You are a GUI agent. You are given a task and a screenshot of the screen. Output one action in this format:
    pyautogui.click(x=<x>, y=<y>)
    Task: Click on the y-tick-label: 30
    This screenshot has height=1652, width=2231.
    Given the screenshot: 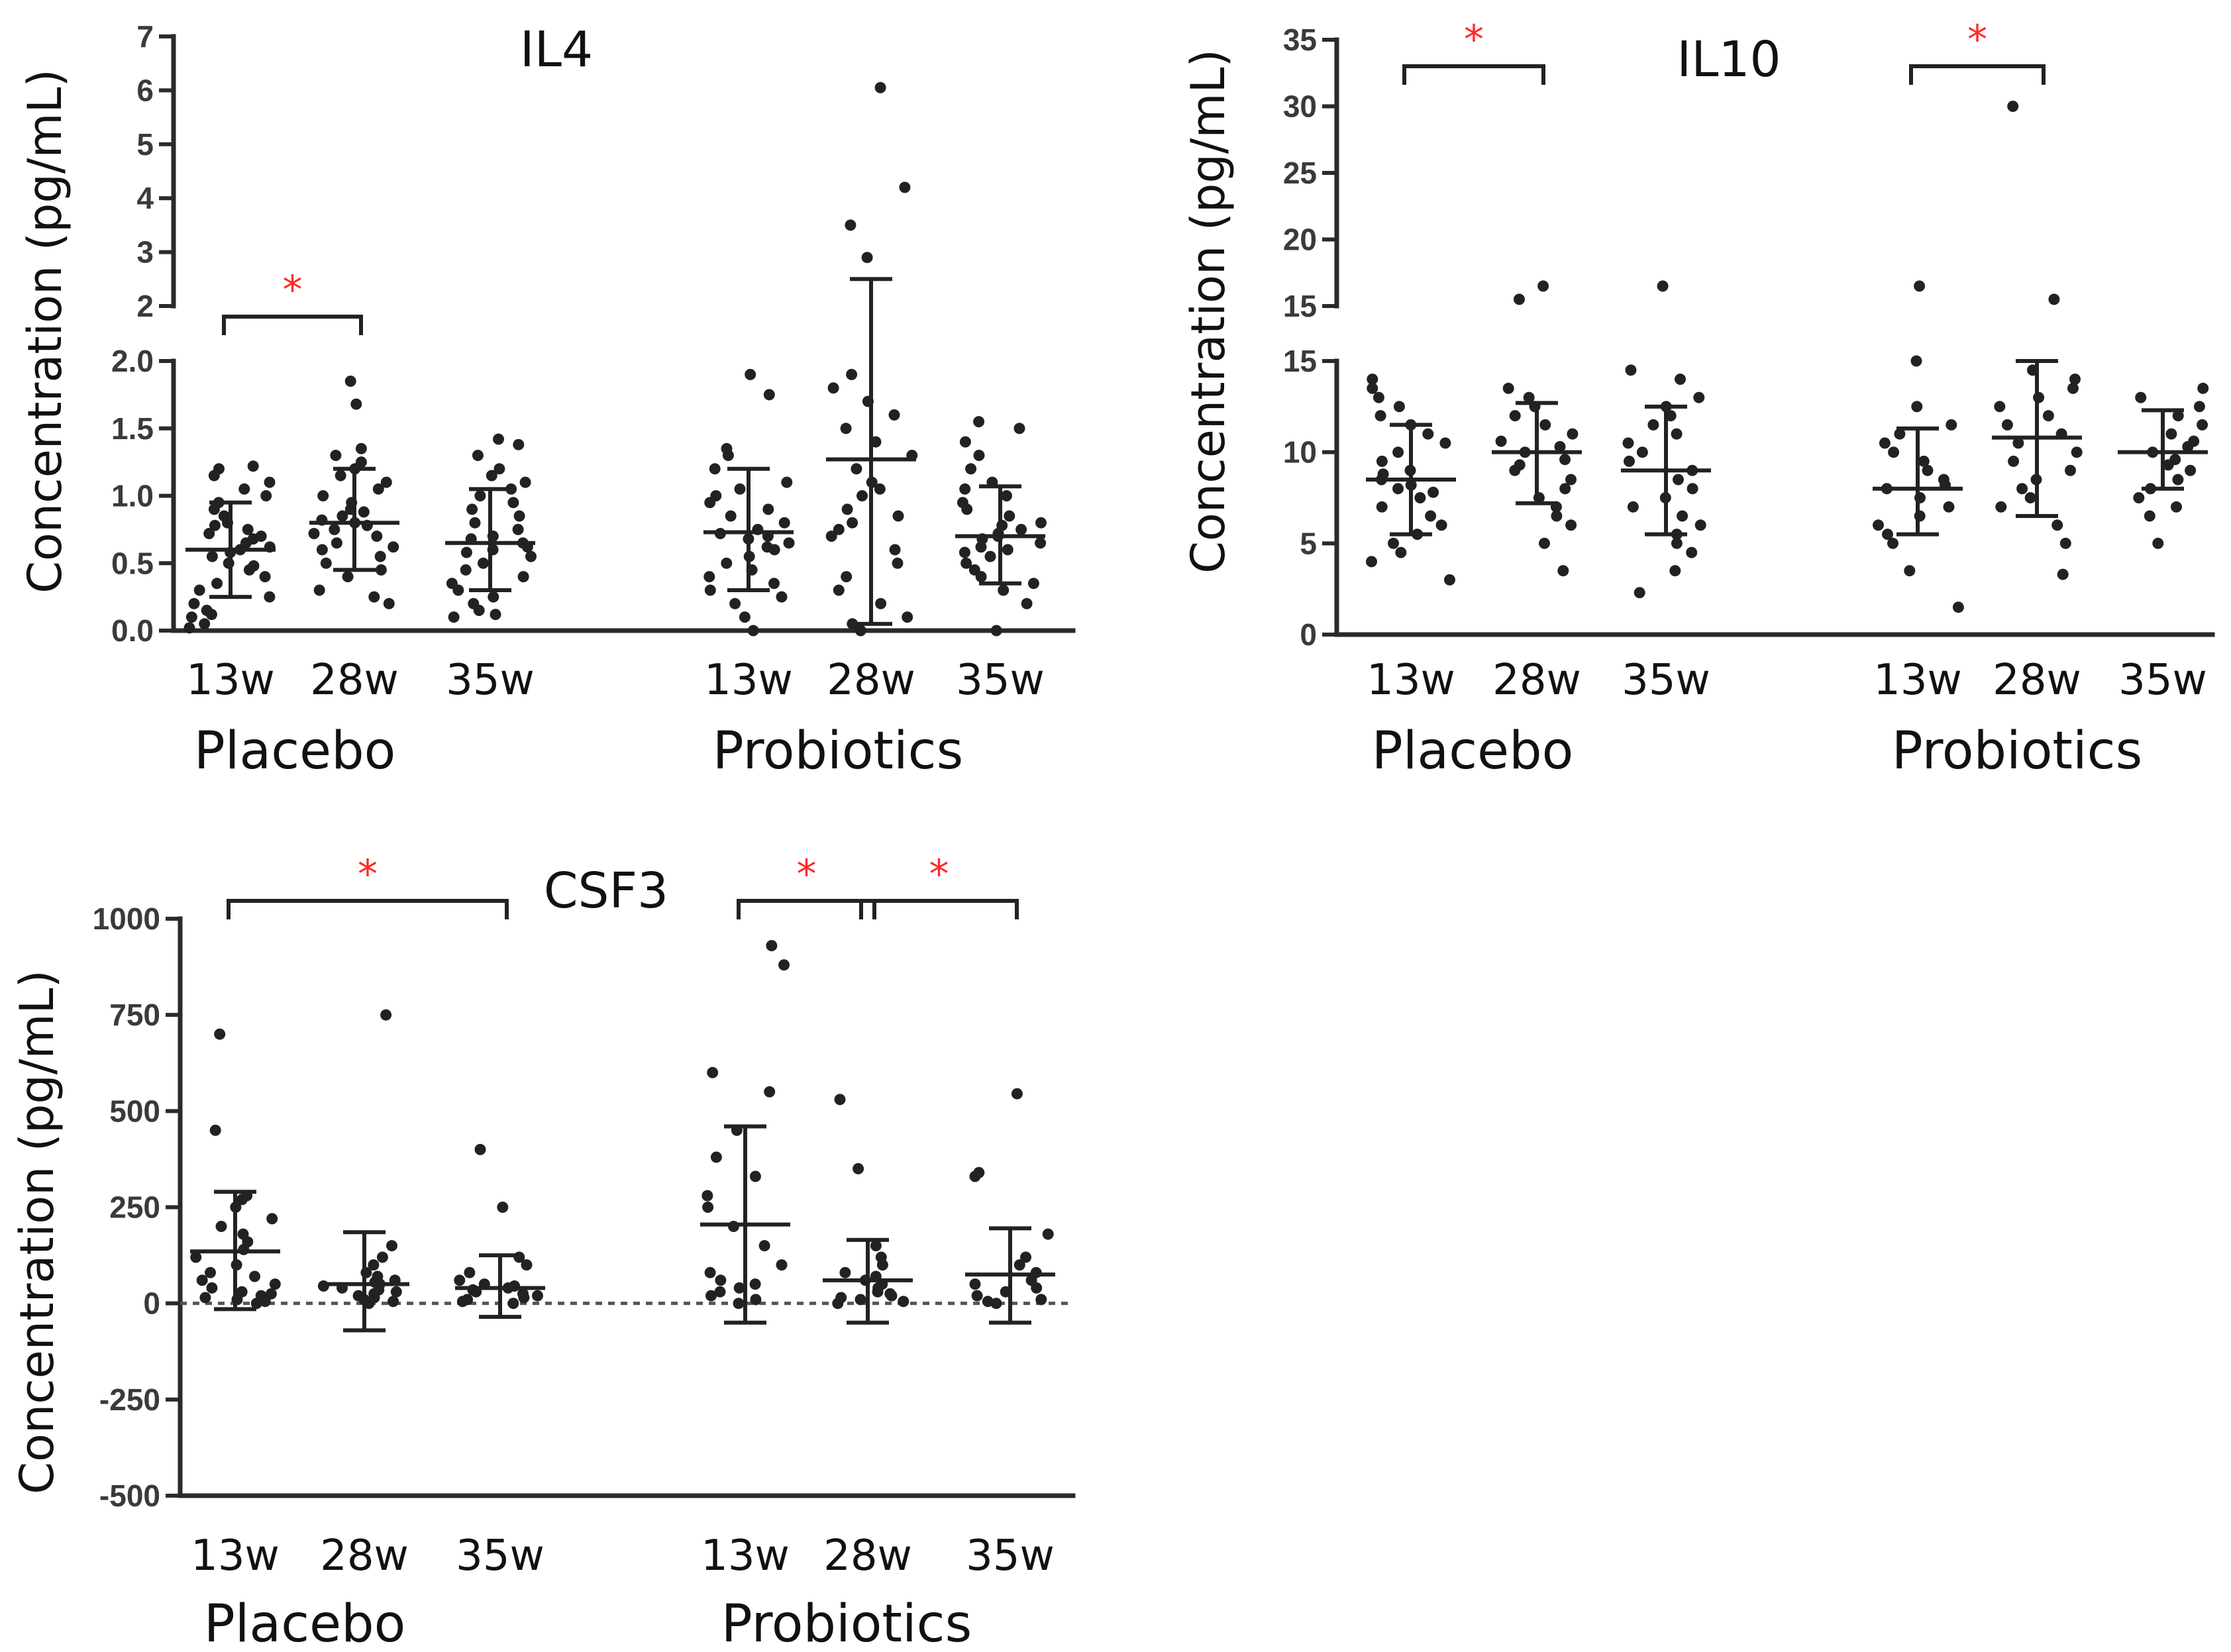 What is the action you would take?
    pyautogui.click(x=1300, y=106)
    